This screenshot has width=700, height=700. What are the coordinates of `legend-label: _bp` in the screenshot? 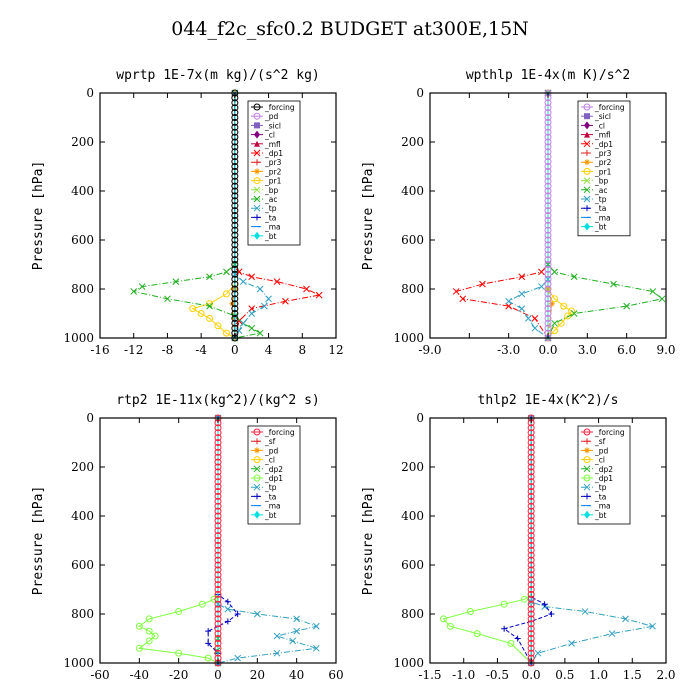 It's located at (601, 181).